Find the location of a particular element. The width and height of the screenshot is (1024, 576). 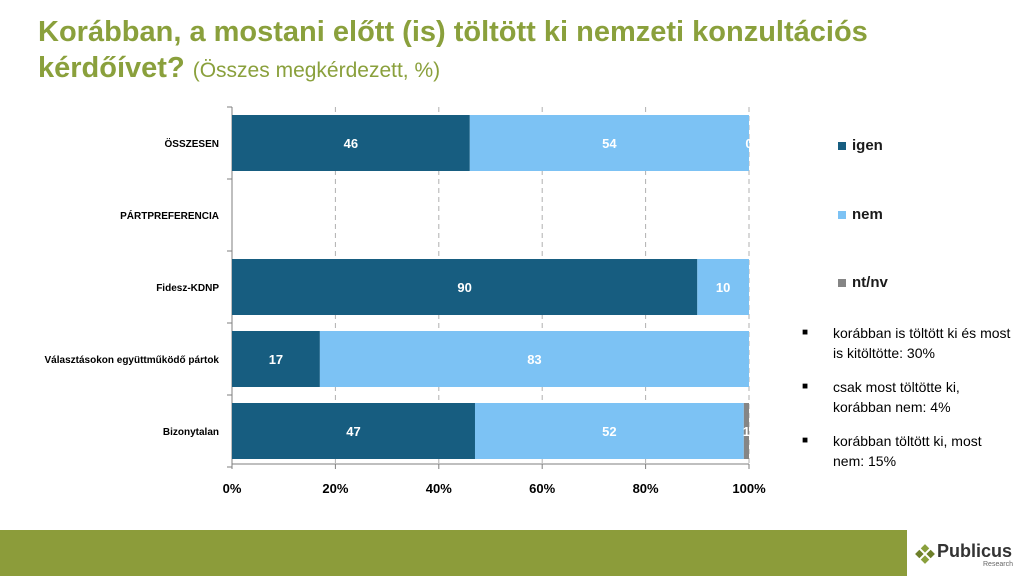

data-label: 52 is located at coordinates (609, 431).